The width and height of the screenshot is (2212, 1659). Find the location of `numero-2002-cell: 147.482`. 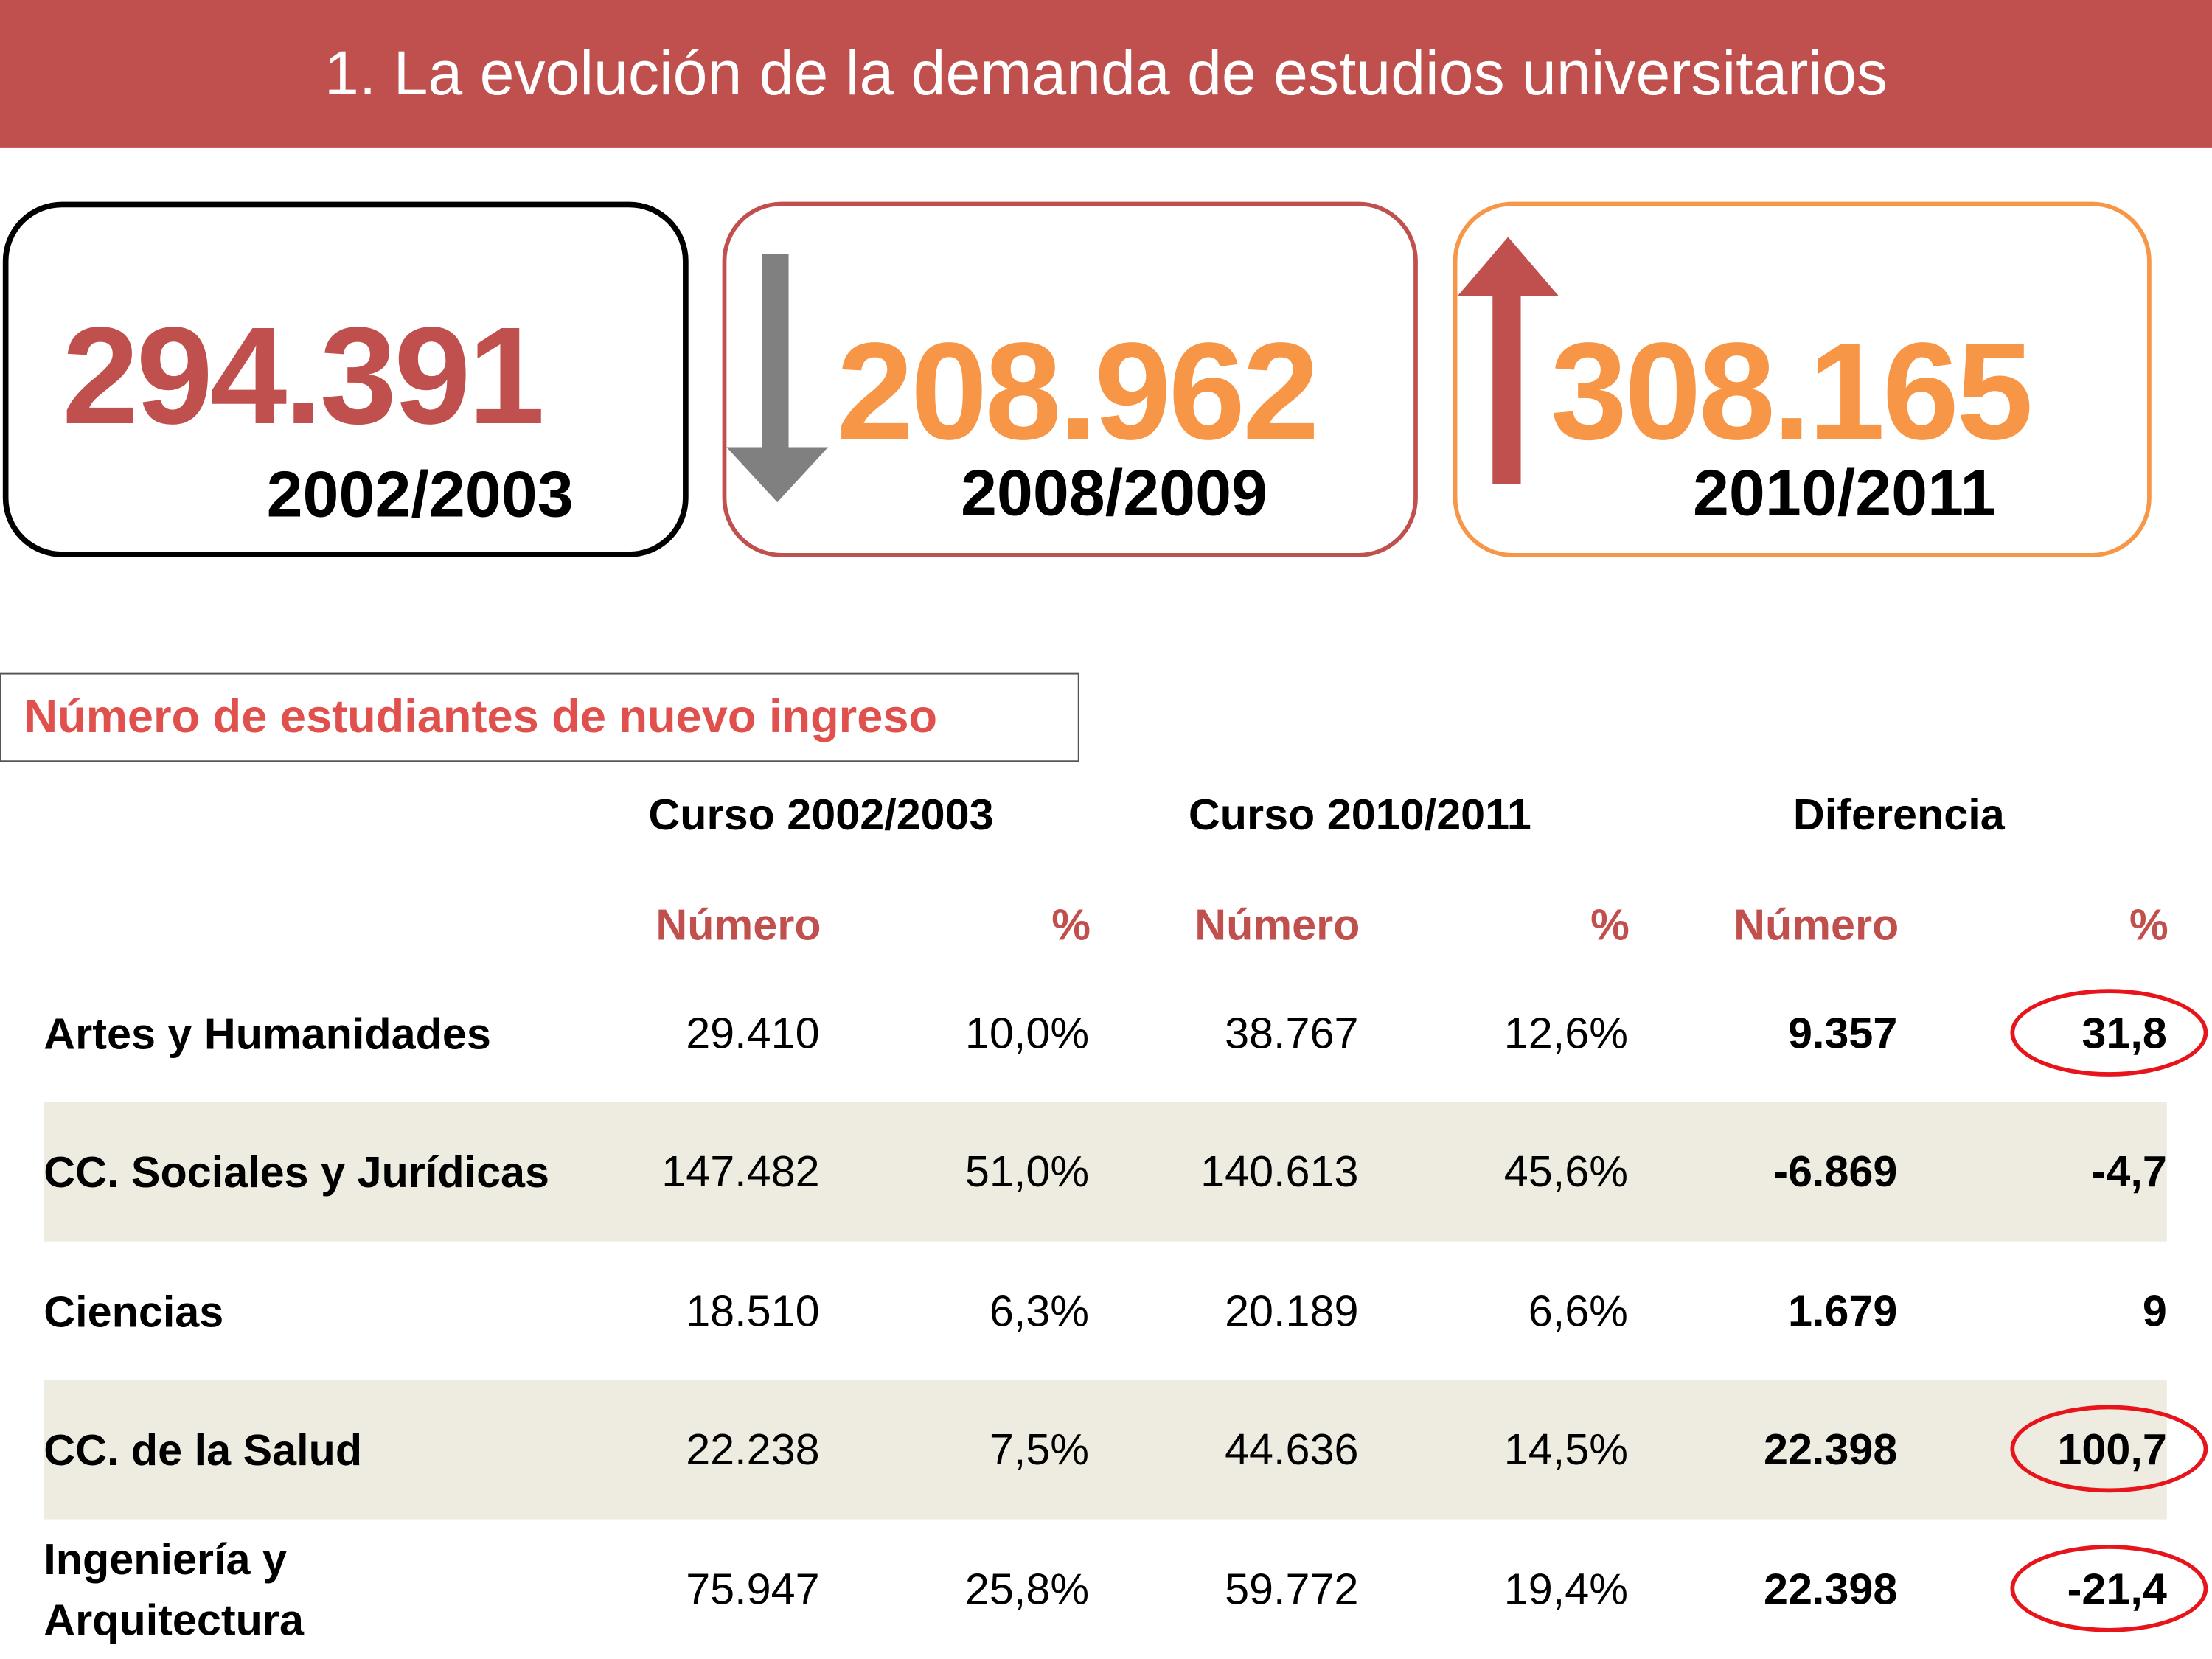

numero-2002-cell: 147.482 is located at coordinates (740, 1171).